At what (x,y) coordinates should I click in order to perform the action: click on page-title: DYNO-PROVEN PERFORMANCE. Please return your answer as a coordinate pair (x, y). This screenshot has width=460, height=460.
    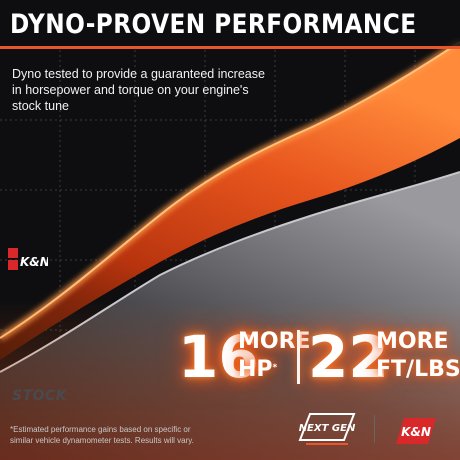
    Looking at the image, I should click on (213, 24).